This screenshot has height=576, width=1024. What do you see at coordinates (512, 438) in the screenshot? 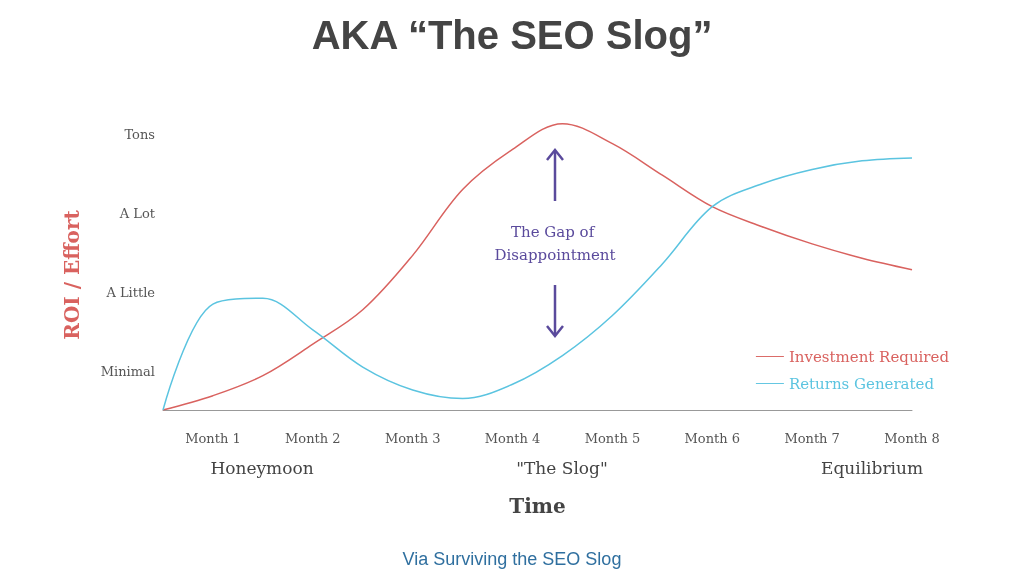
I see `x-tick-label: Month 4` at bounding box center [512, 438].